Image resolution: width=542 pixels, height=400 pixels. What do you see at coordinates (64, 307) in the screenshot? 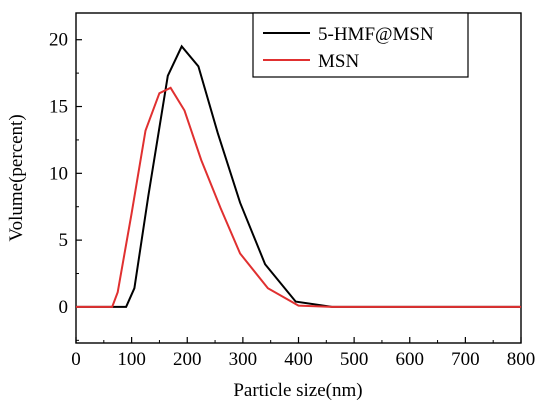
I see `y-tick-label: 0` at bounding box center [64, 307].